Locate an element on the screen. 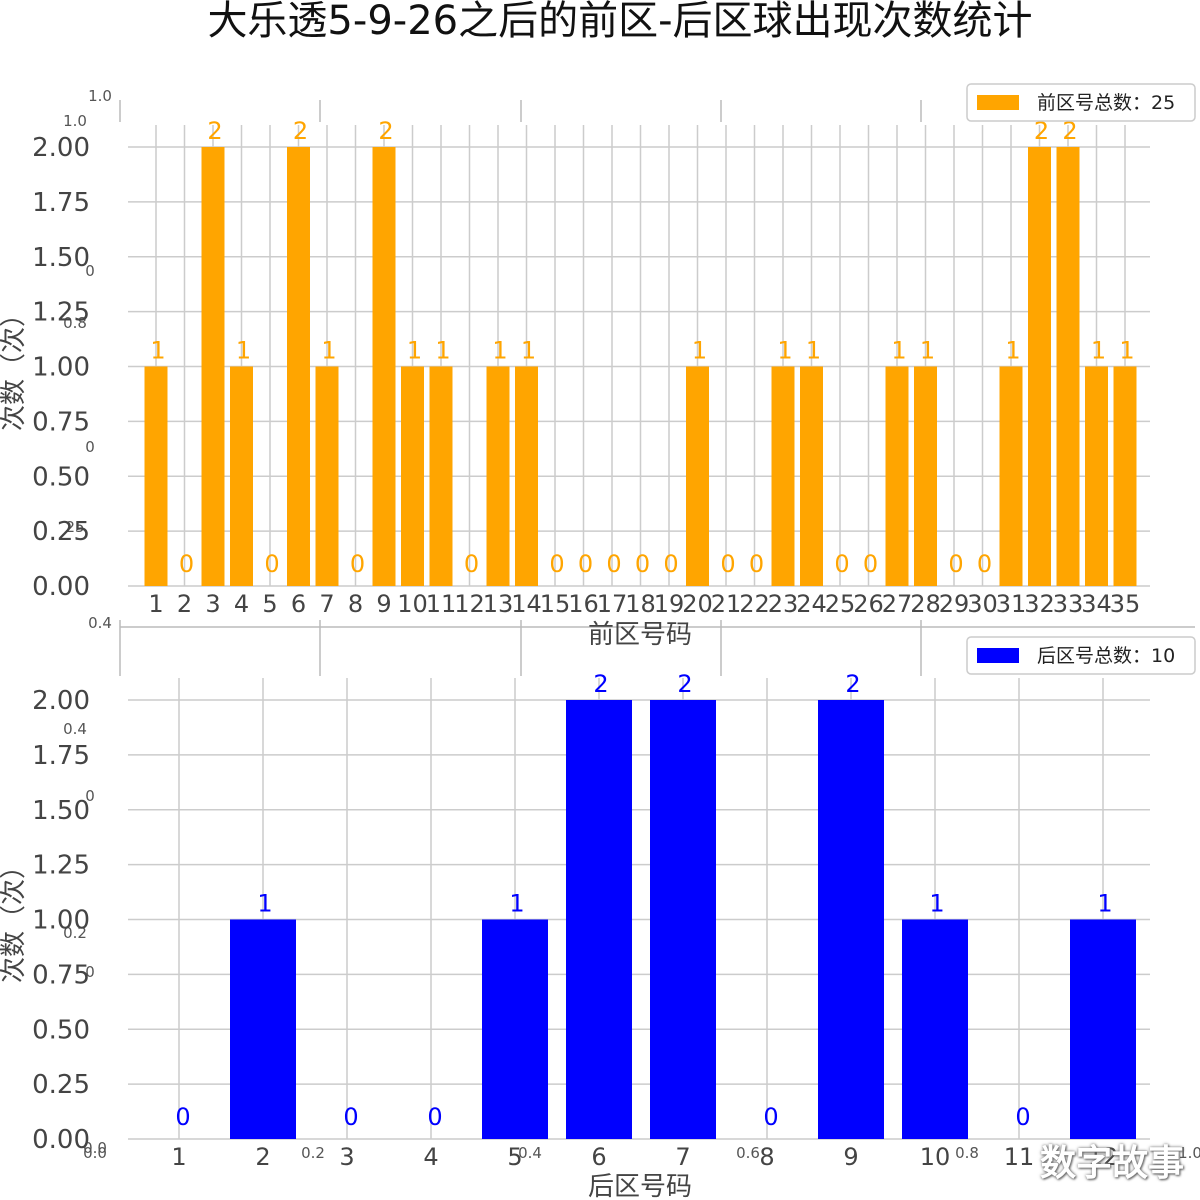  x-tick-label: 2 is located at coordinates (184, 604).